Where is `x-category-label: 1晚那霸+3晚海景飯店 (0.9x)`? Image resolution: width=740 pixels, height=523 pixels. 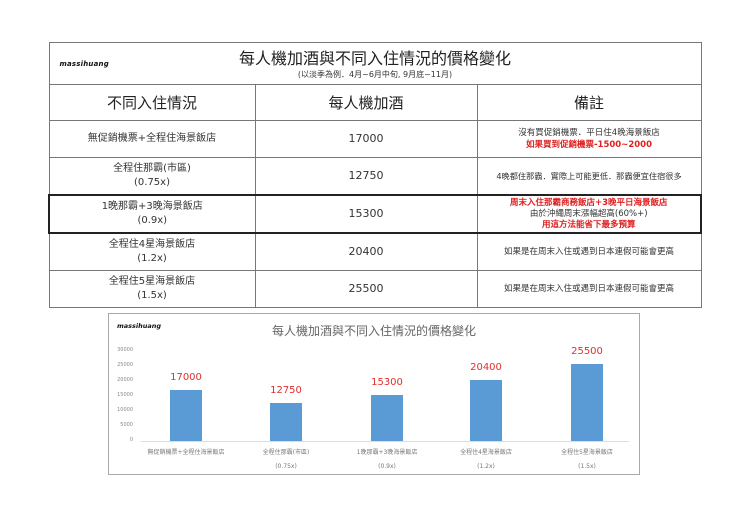 x-category-label: 1晚那霸+3晚海景飯店 (0.9x) is located at coordinates (387, 459).